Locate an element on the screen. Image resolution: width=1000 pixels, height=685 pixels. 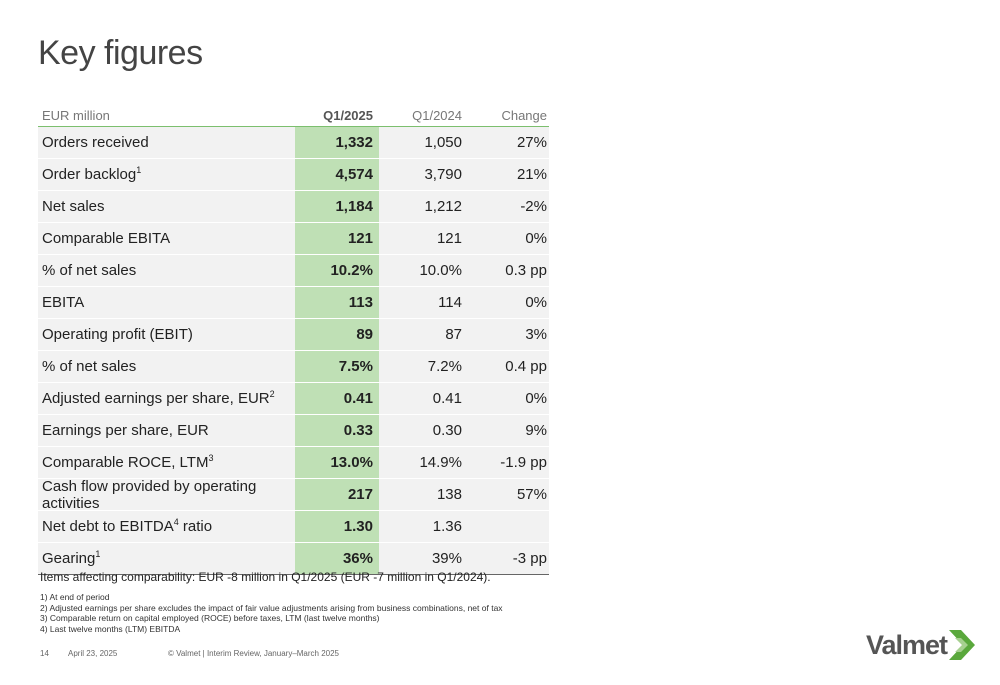
row-label: Comparable EBITA is located at coordinates (166, 238).